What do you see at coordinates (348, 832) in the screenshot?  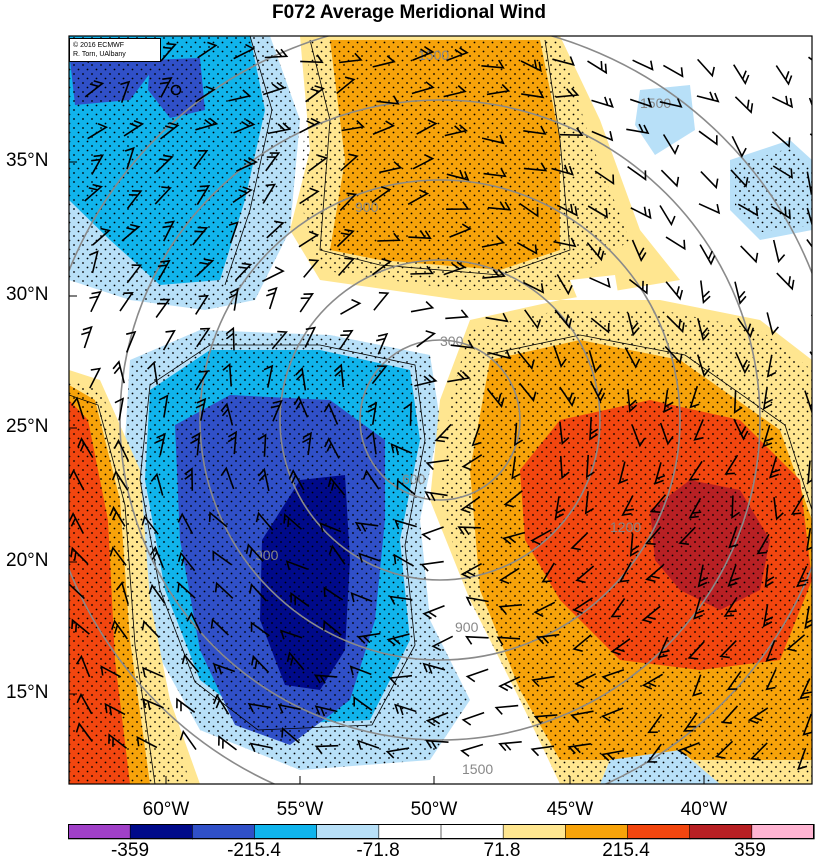 I see `colorbar-cell` at bounding box center [348, 832].